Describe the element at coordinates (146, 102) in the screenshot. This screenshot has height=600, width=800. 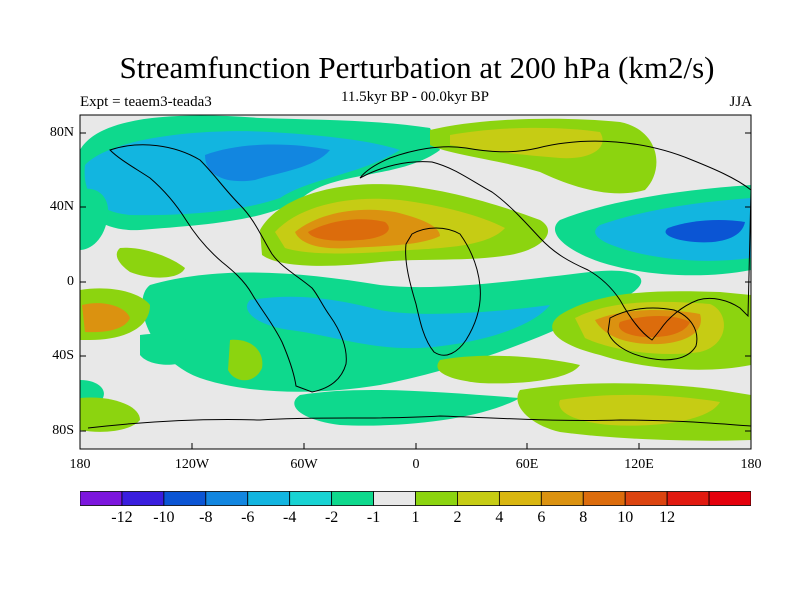
I see `experiment-label: Expt = teaem3-teada3` at that location.